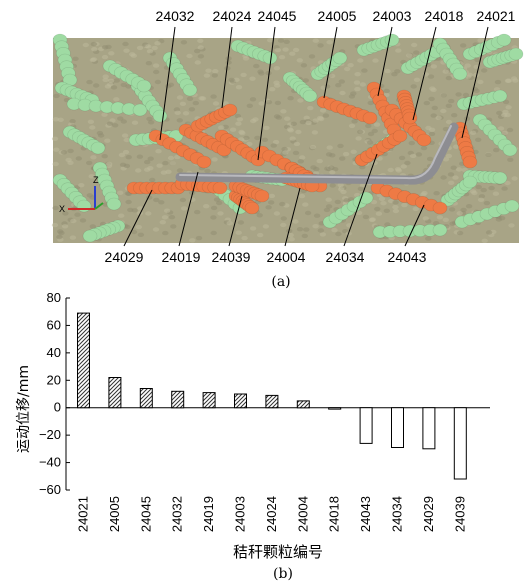 The height and width of the screenshot is (584, 531). I want to click on opener-tool-highlight, so click(315, 152).